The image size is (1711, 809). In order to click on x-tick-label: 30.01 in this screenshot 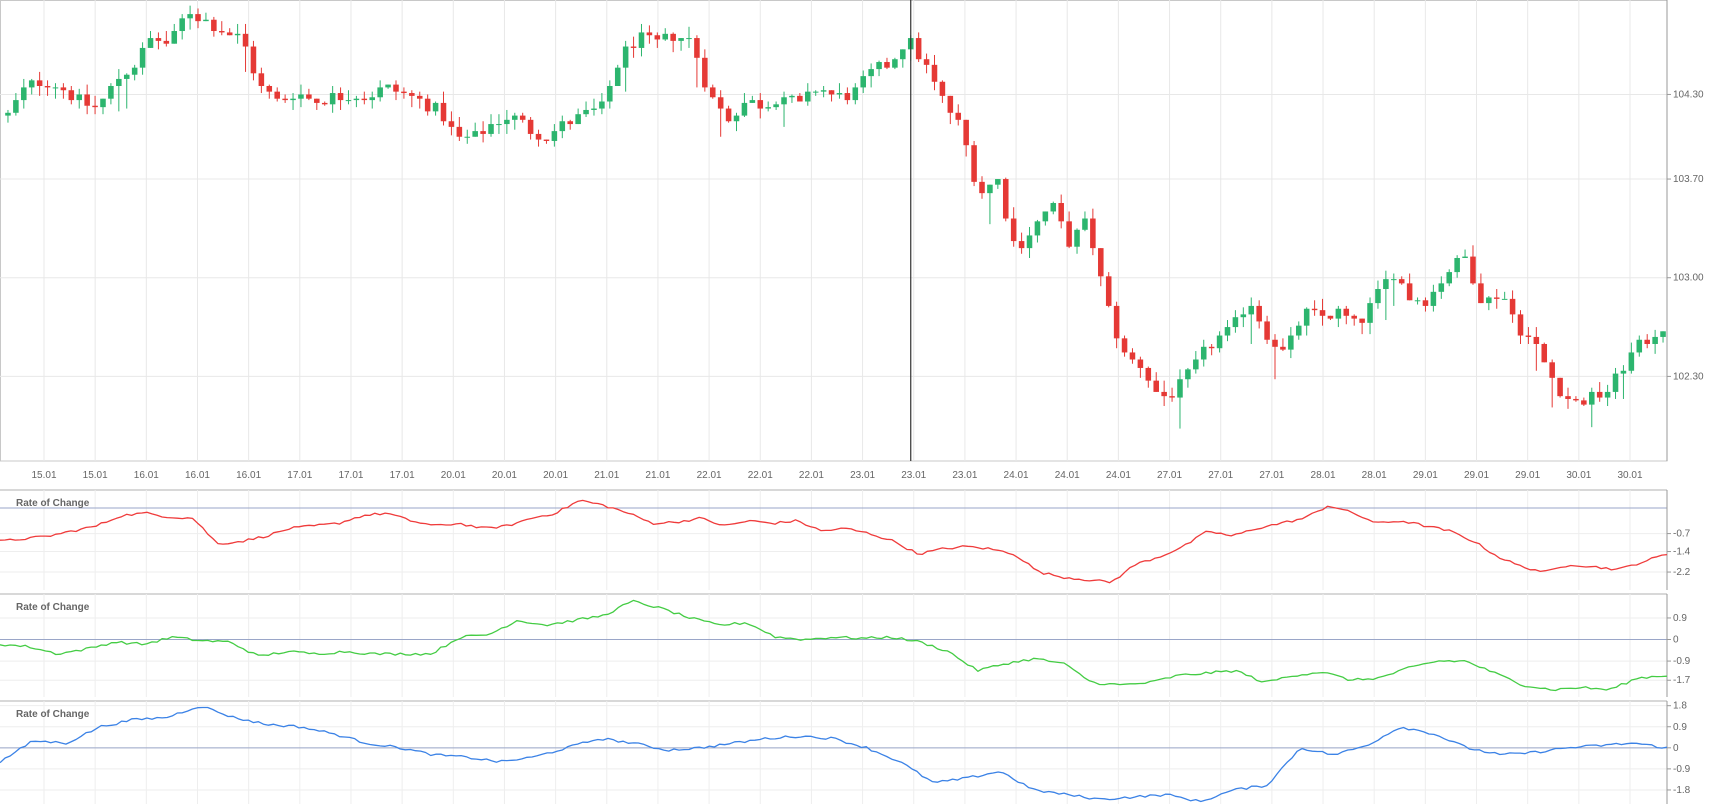, I will do `click(1629, 475)`.